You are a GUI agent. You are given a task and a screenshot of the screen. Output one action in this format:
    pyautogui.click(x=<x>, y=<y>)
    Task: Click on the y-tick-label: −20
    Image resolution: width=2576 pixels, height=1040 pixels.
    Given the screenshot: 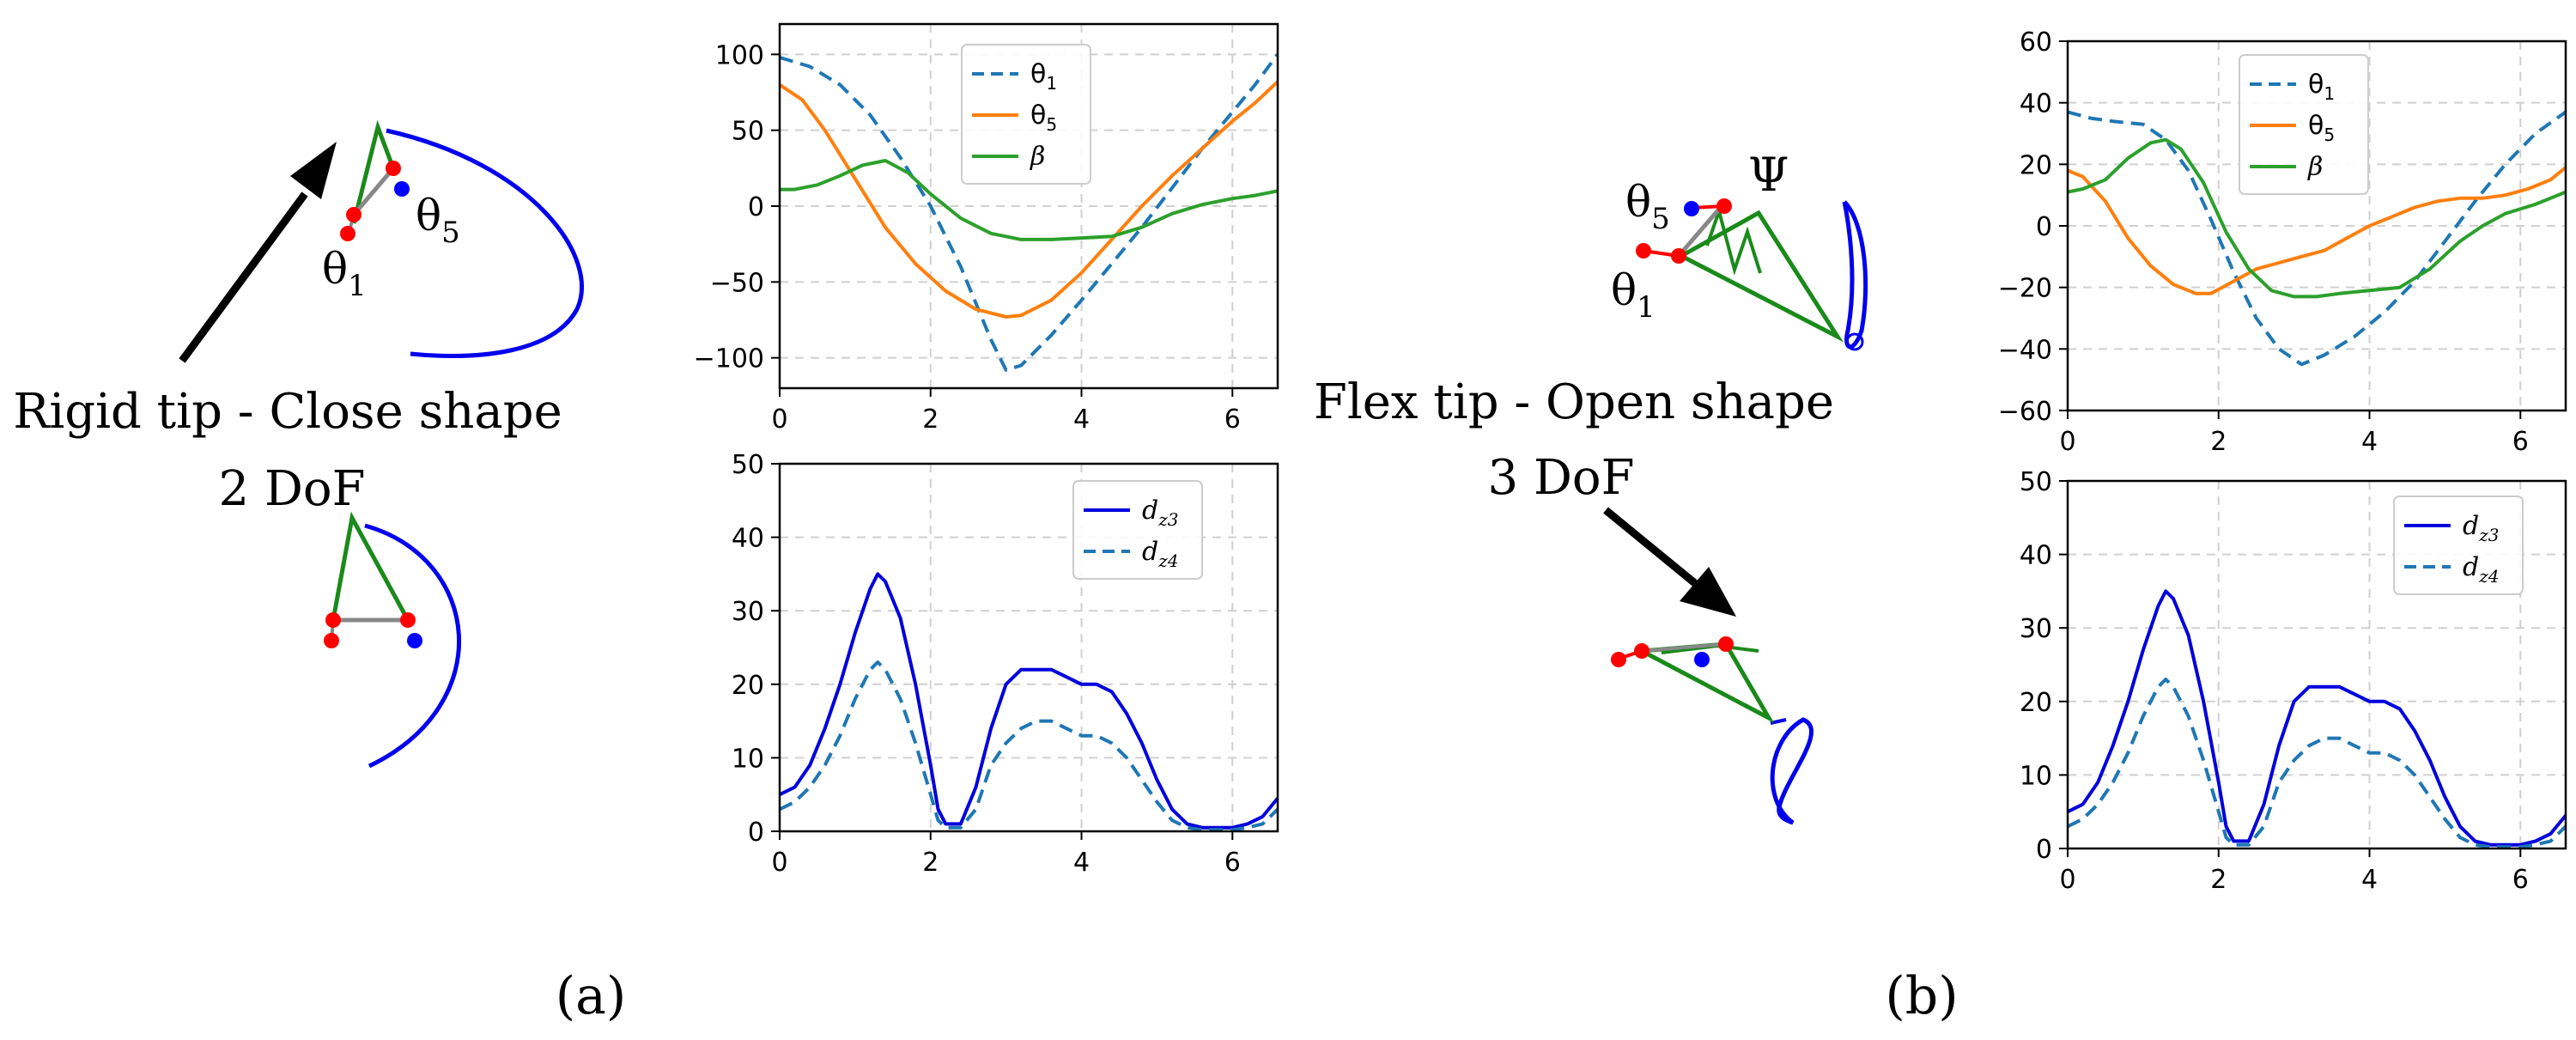 What is the action you would take?
    pyautogui.click(x=2025, y=289)
    